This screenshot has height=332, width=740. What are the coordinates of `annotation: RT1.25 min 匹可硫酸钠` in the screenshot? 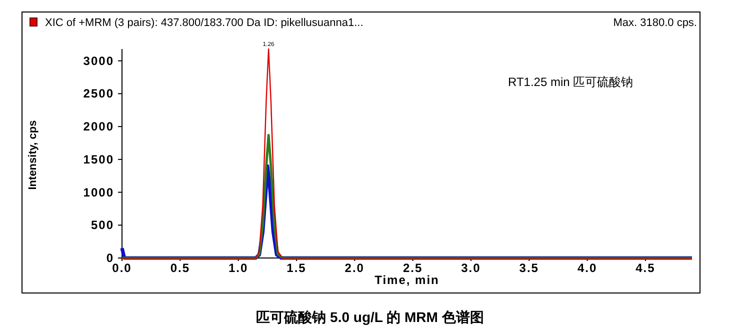 It's located at (571, 82).